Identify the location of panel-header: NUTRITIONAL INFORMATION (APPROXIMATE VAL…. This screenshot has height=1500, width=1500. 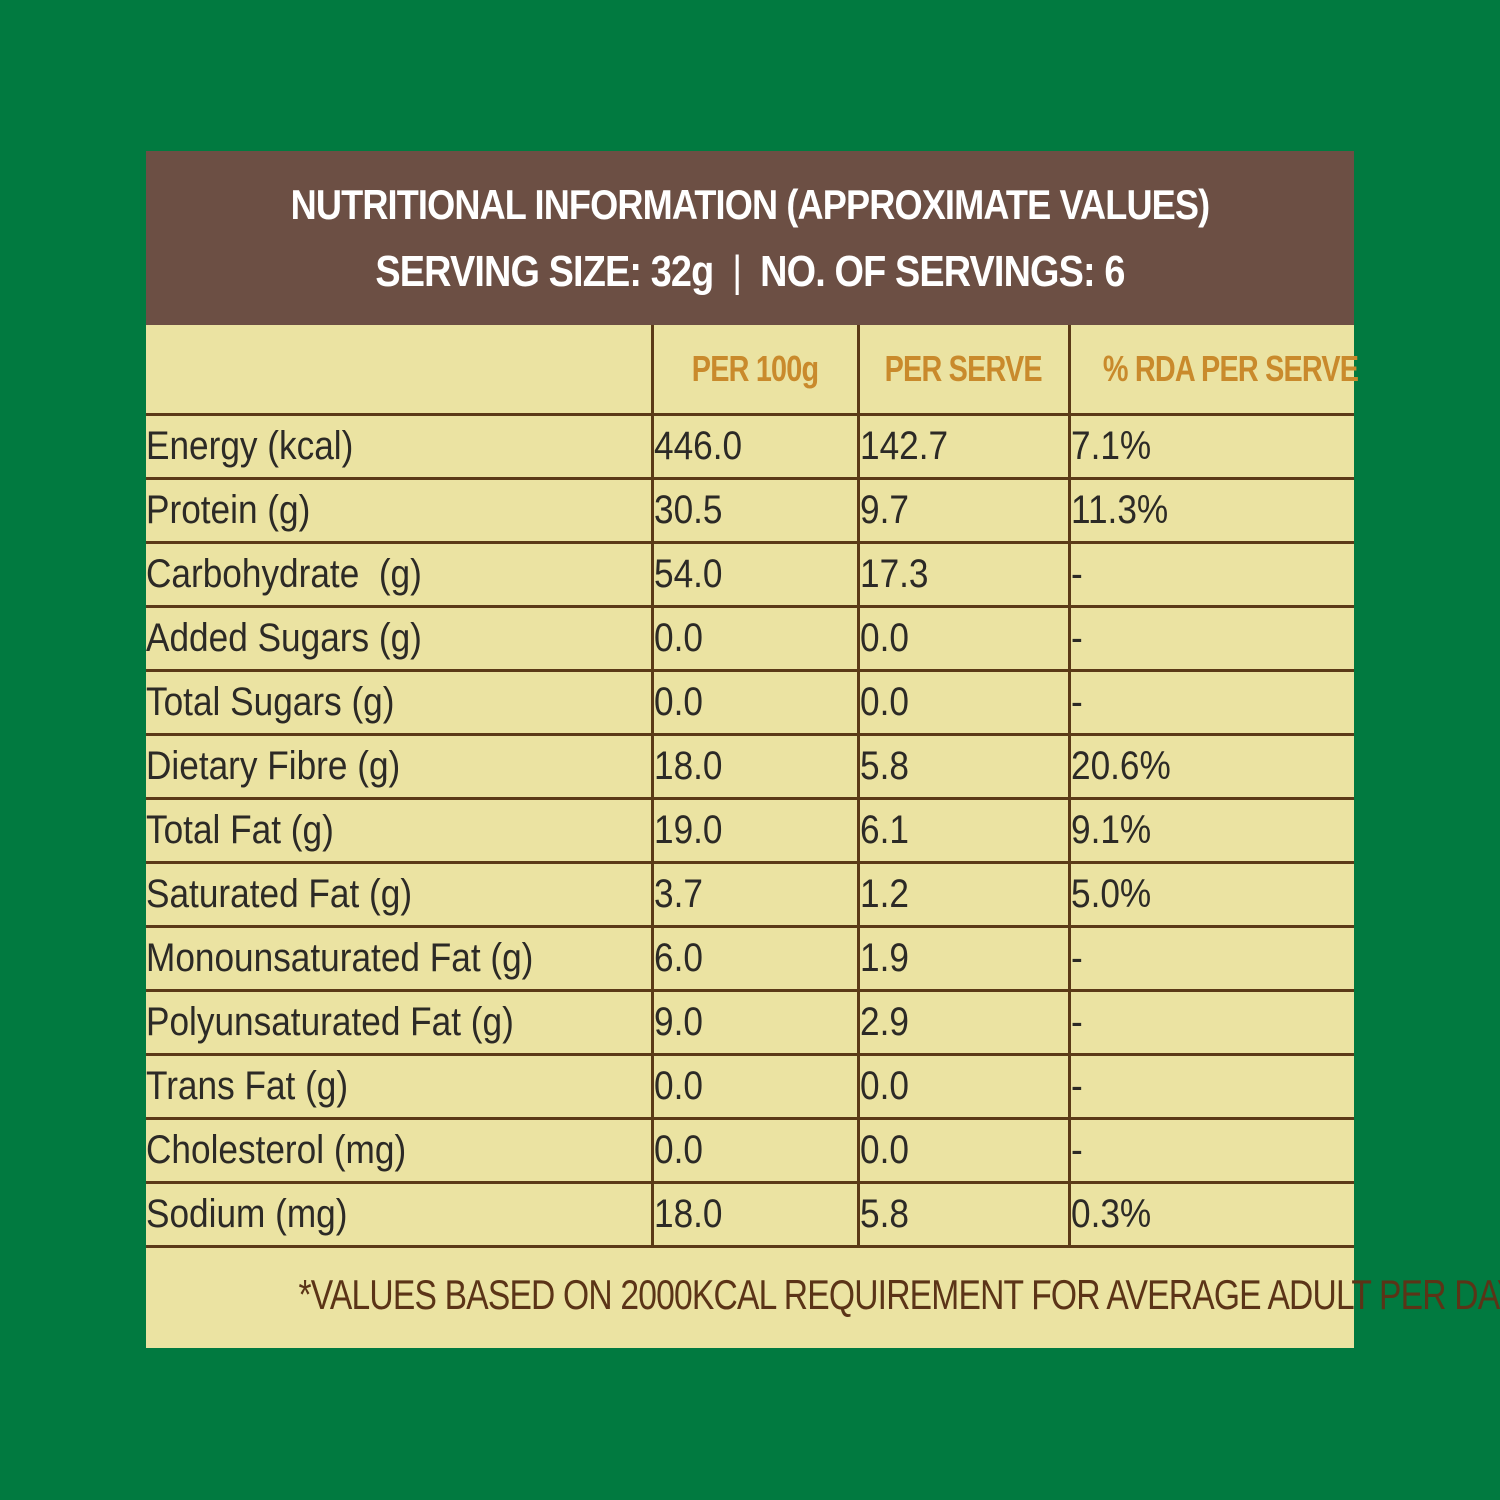
(750, 238).